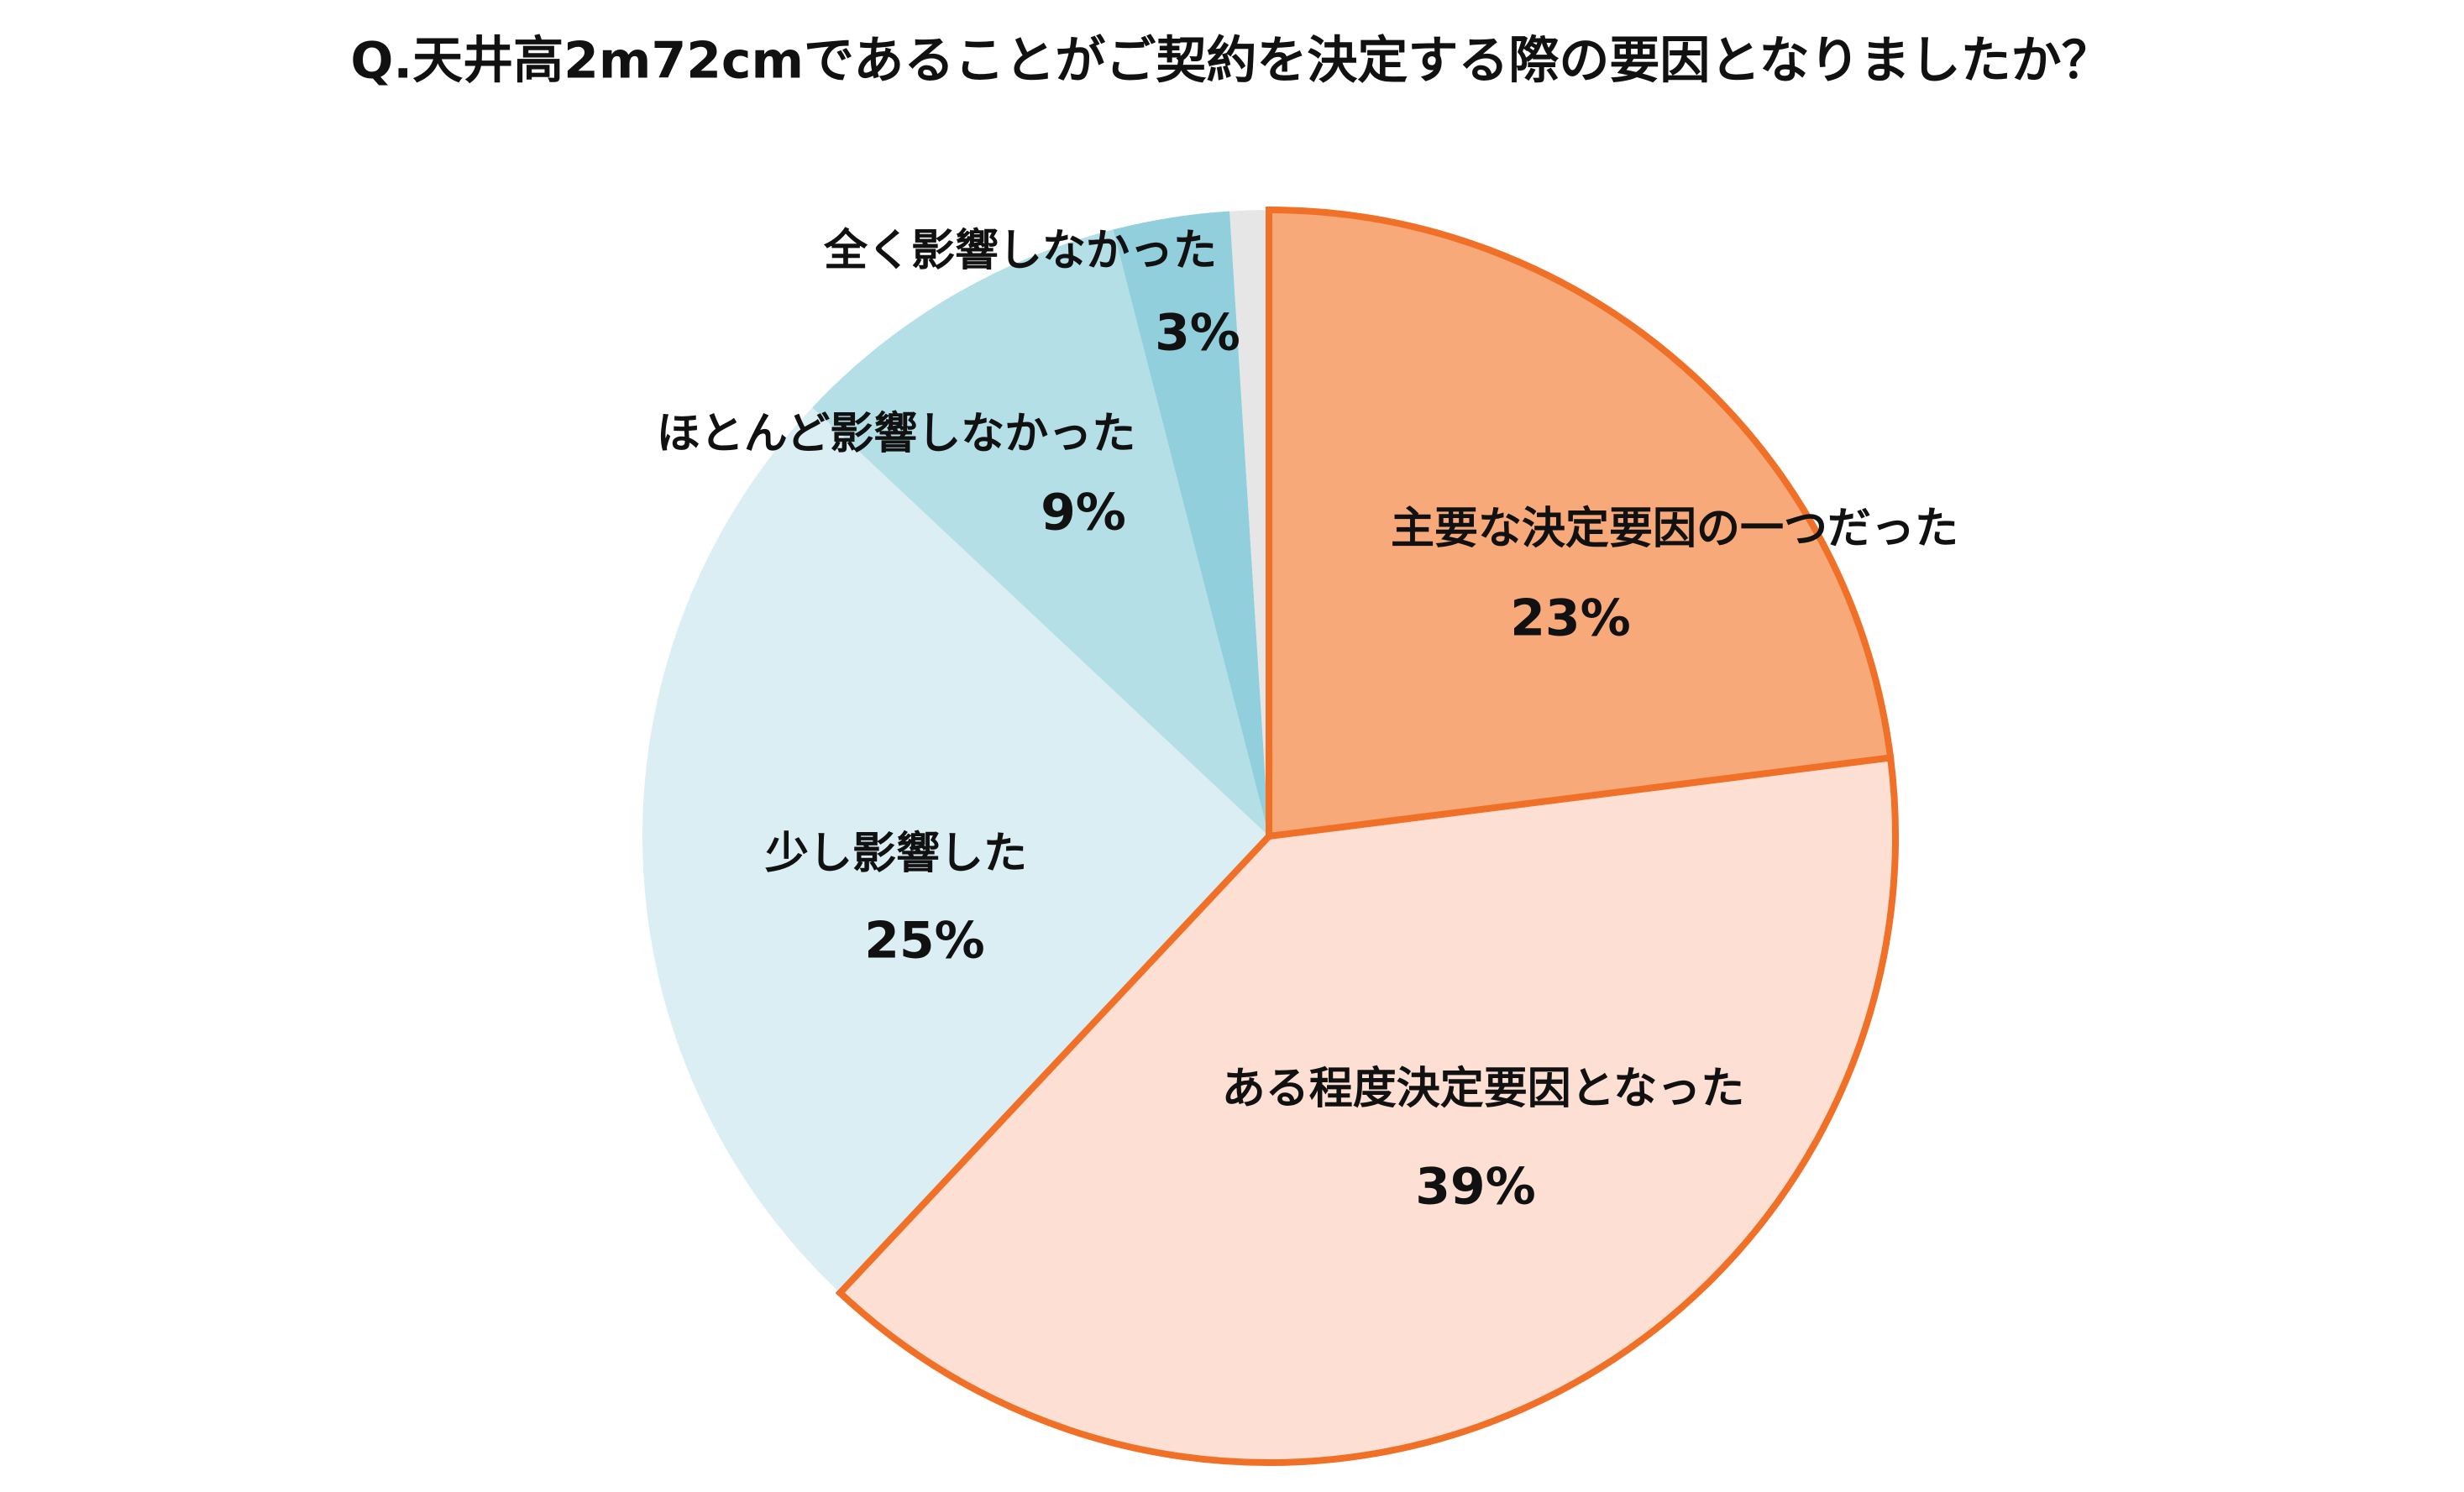 The width and height of the screenshot is (2464, 1492). I want to click on slice-label: ある程度決定要因となった, so click(1483, 1089).